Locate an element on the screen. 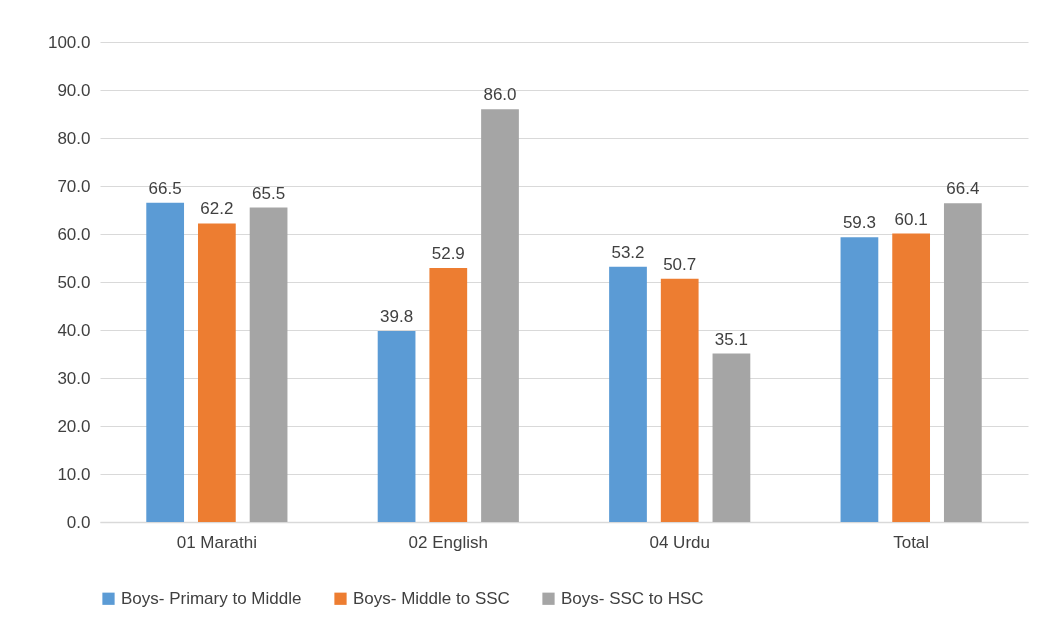  y-tick-label: 30.0 is located at coordinates (74, 378).